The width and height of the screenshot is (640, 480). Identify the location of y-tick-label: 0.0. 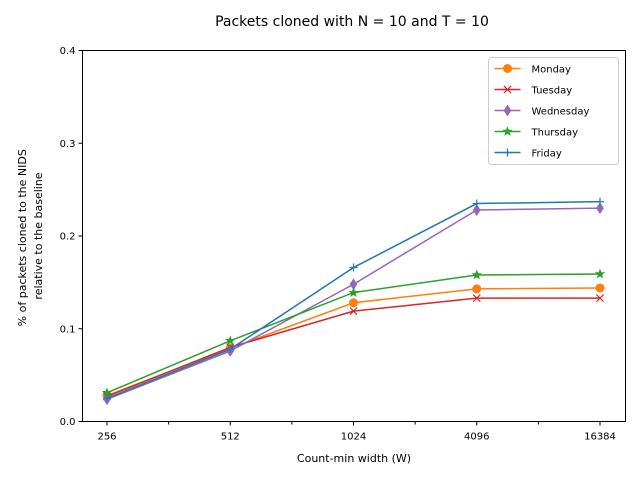
(68, 422).